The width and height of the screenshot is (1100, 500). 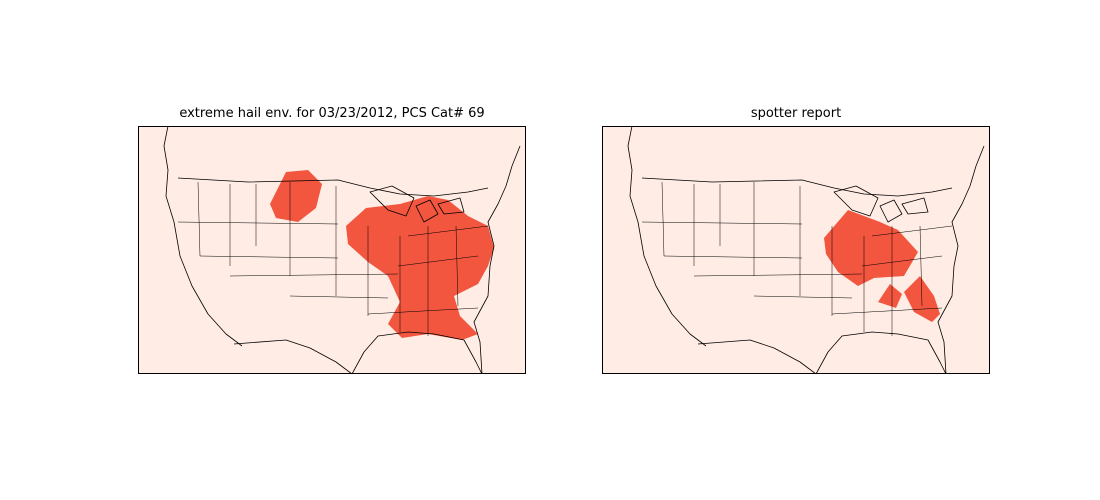 I want to click on hail-regions, so click(x=382, y=255).